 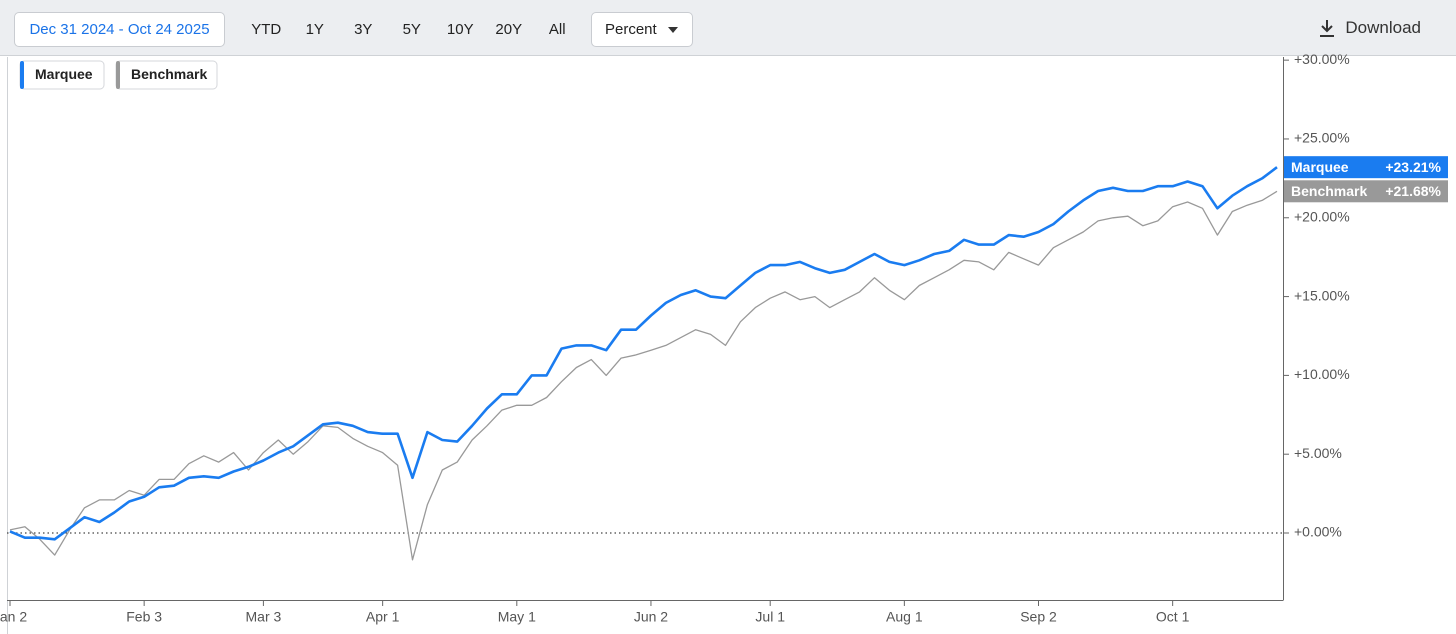 What do you see at coordinates (460, 29) in the screenshot?
I see `range-button: 10Y` at bounding box center [460, 29].